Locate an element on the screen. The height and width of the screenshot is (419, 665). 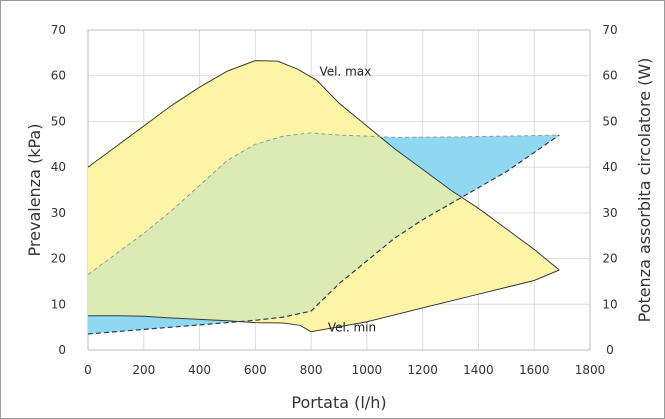
y2-tick-label: 40 is located at coordinates (609, 167).